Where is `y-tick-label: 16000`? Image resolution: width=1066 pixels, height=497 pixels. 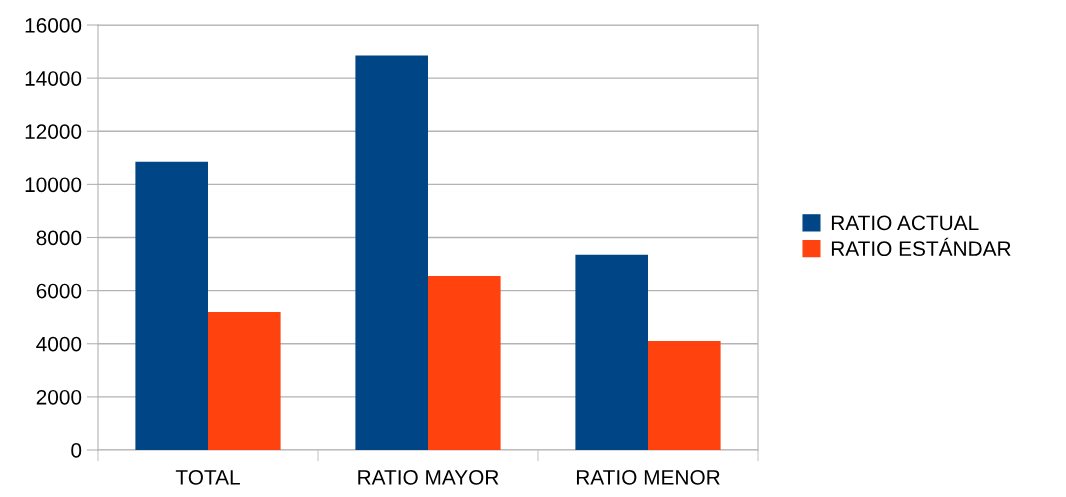
y-tick-label: 16000 is located at coordinates (53, 25).